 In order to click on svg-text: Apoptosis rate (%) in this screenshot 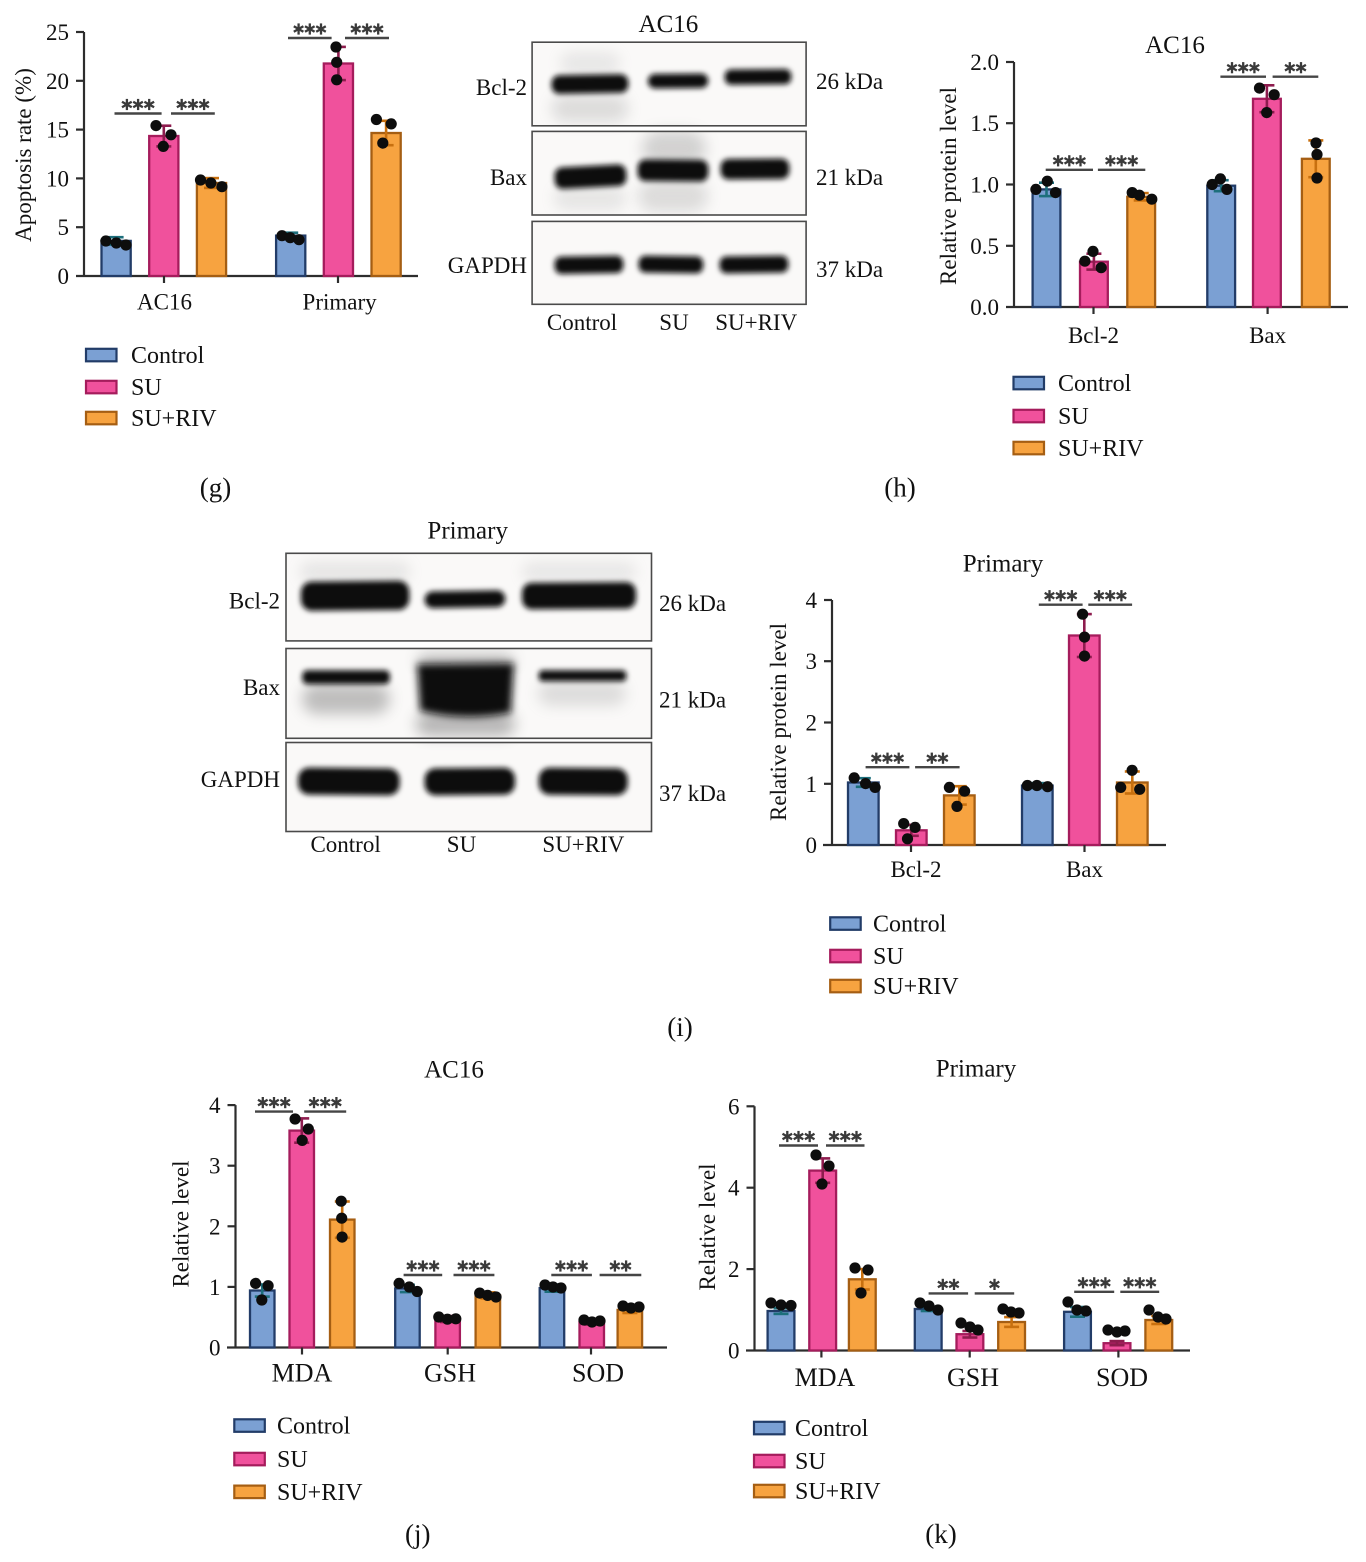, I will do `click(23, 155)`.